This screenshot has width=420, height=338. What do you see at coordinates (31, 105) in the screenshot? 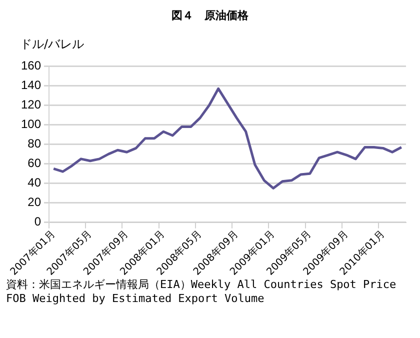
I see `y-tick-label: 120` at bounding box center [31, 105].